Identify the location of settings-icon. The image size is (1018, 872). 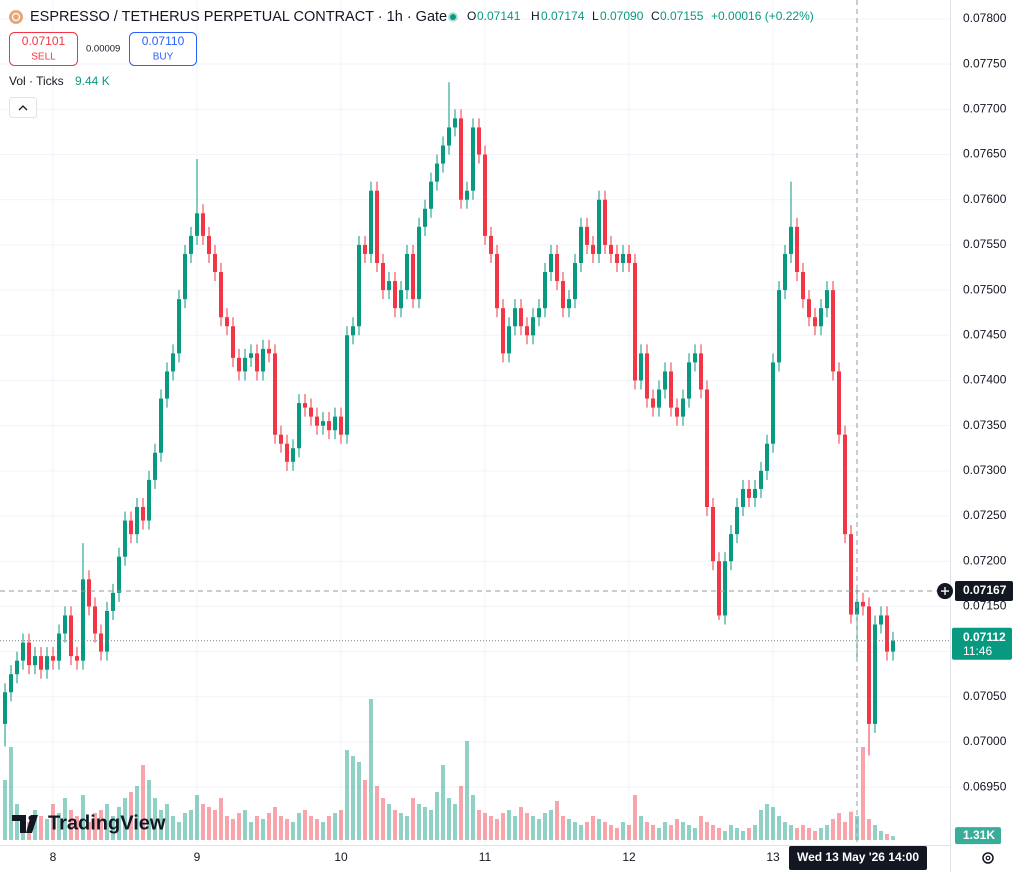
(988, 858).